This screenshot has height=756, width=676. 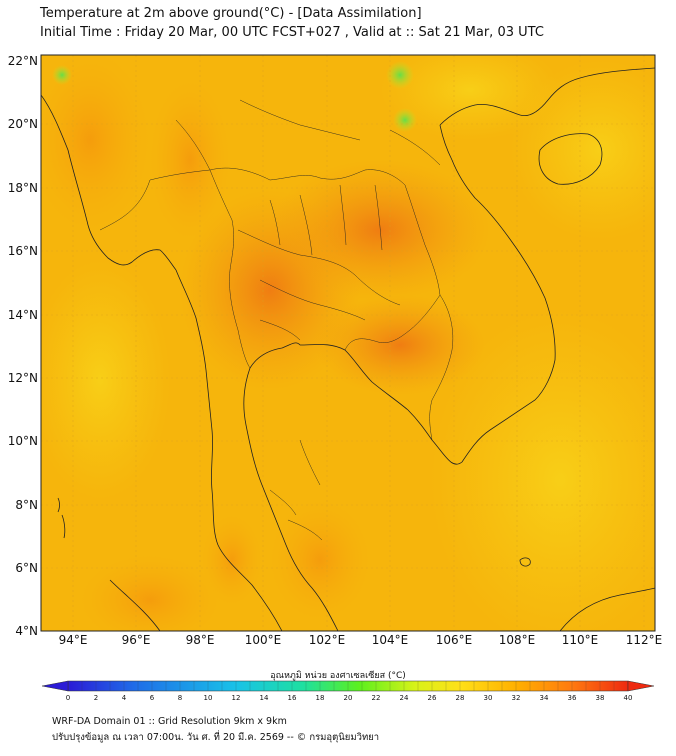 What do you see at coordinates (26, 631) in the screenshot?
I see `lat-label-4n: 4°N` at bounding box center [26, 631].